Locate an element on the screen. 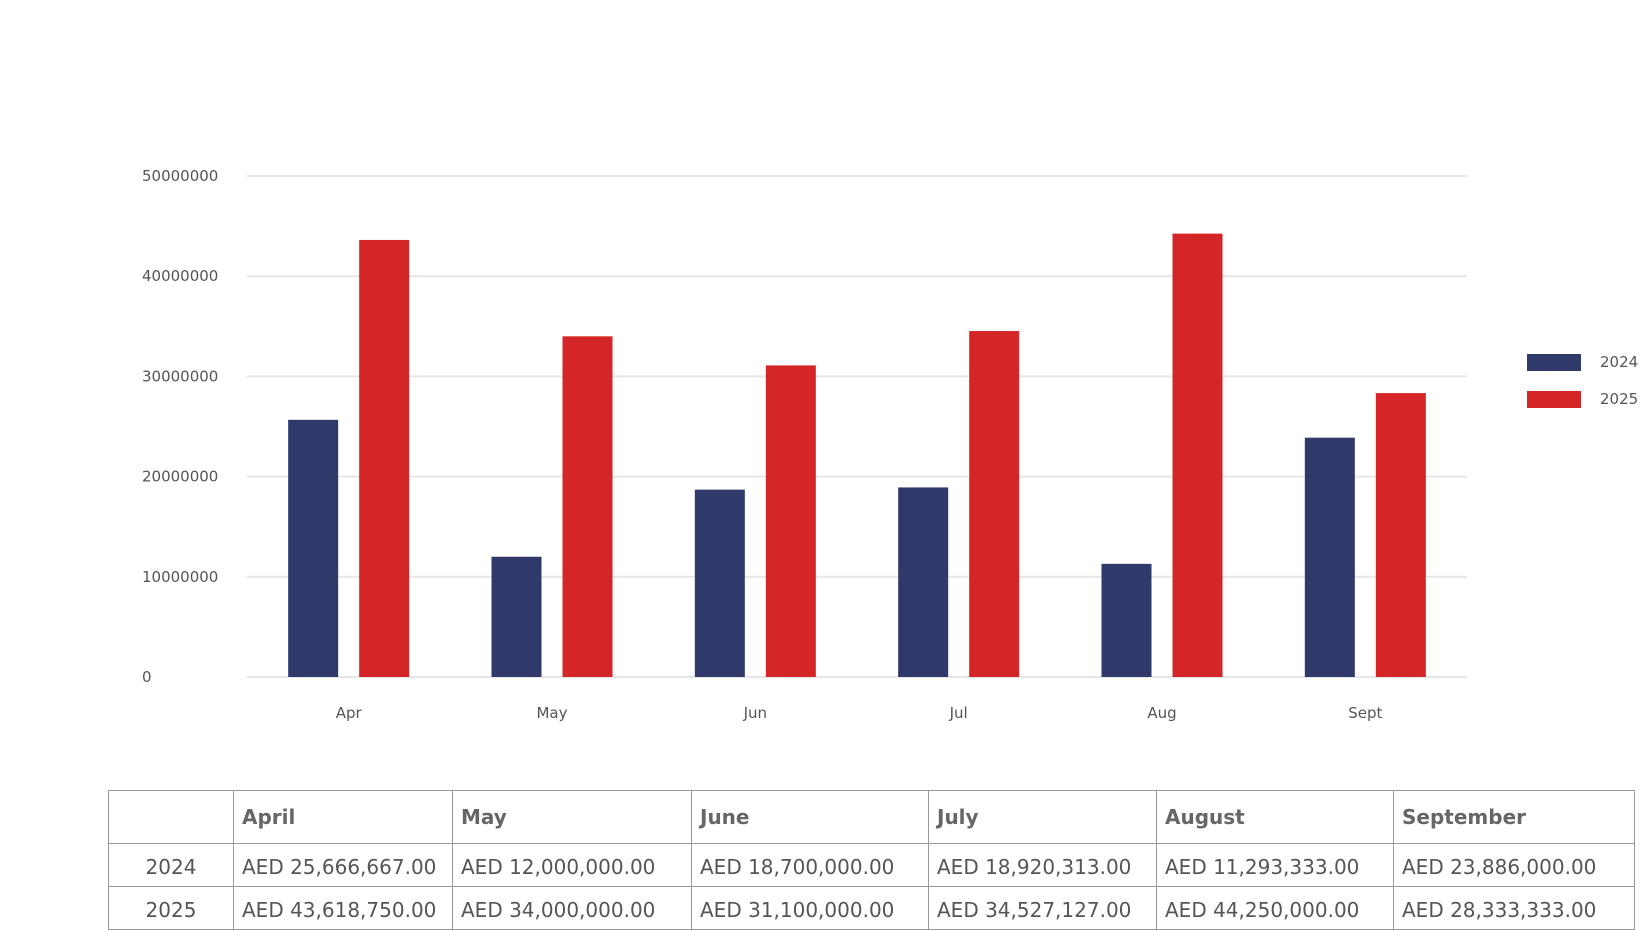 The height and width of the screenshot is (930, 1646). table-header-row: April May June July August September is located at coordinates (871, 817).